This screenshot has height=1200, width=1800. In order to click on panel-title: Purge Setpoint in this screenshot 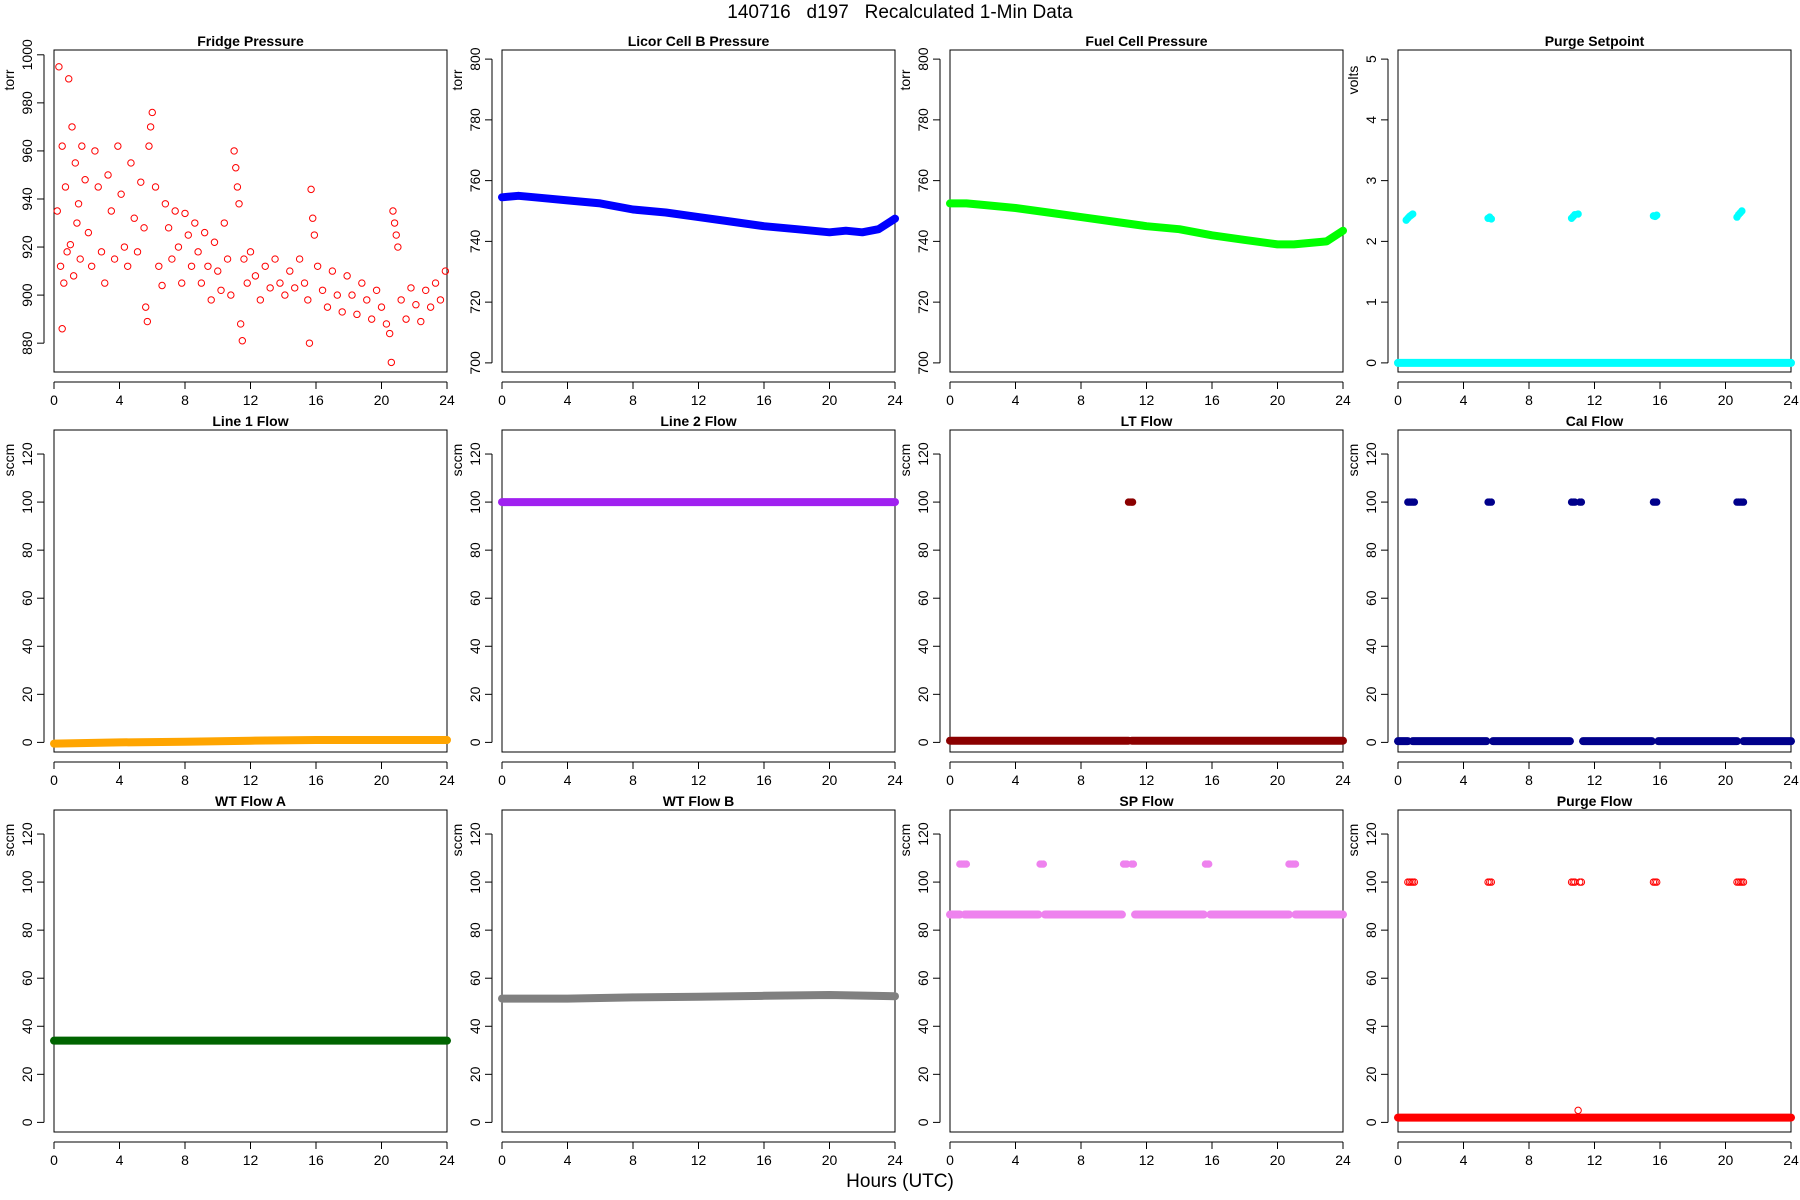, I will do `click(1595, 41)`.